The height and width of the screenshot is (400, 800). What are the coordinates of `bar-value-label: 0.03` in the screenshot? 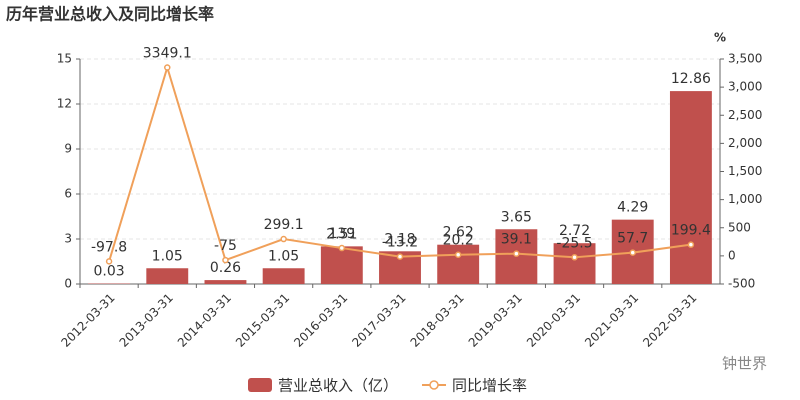 It's located at (109, 272).